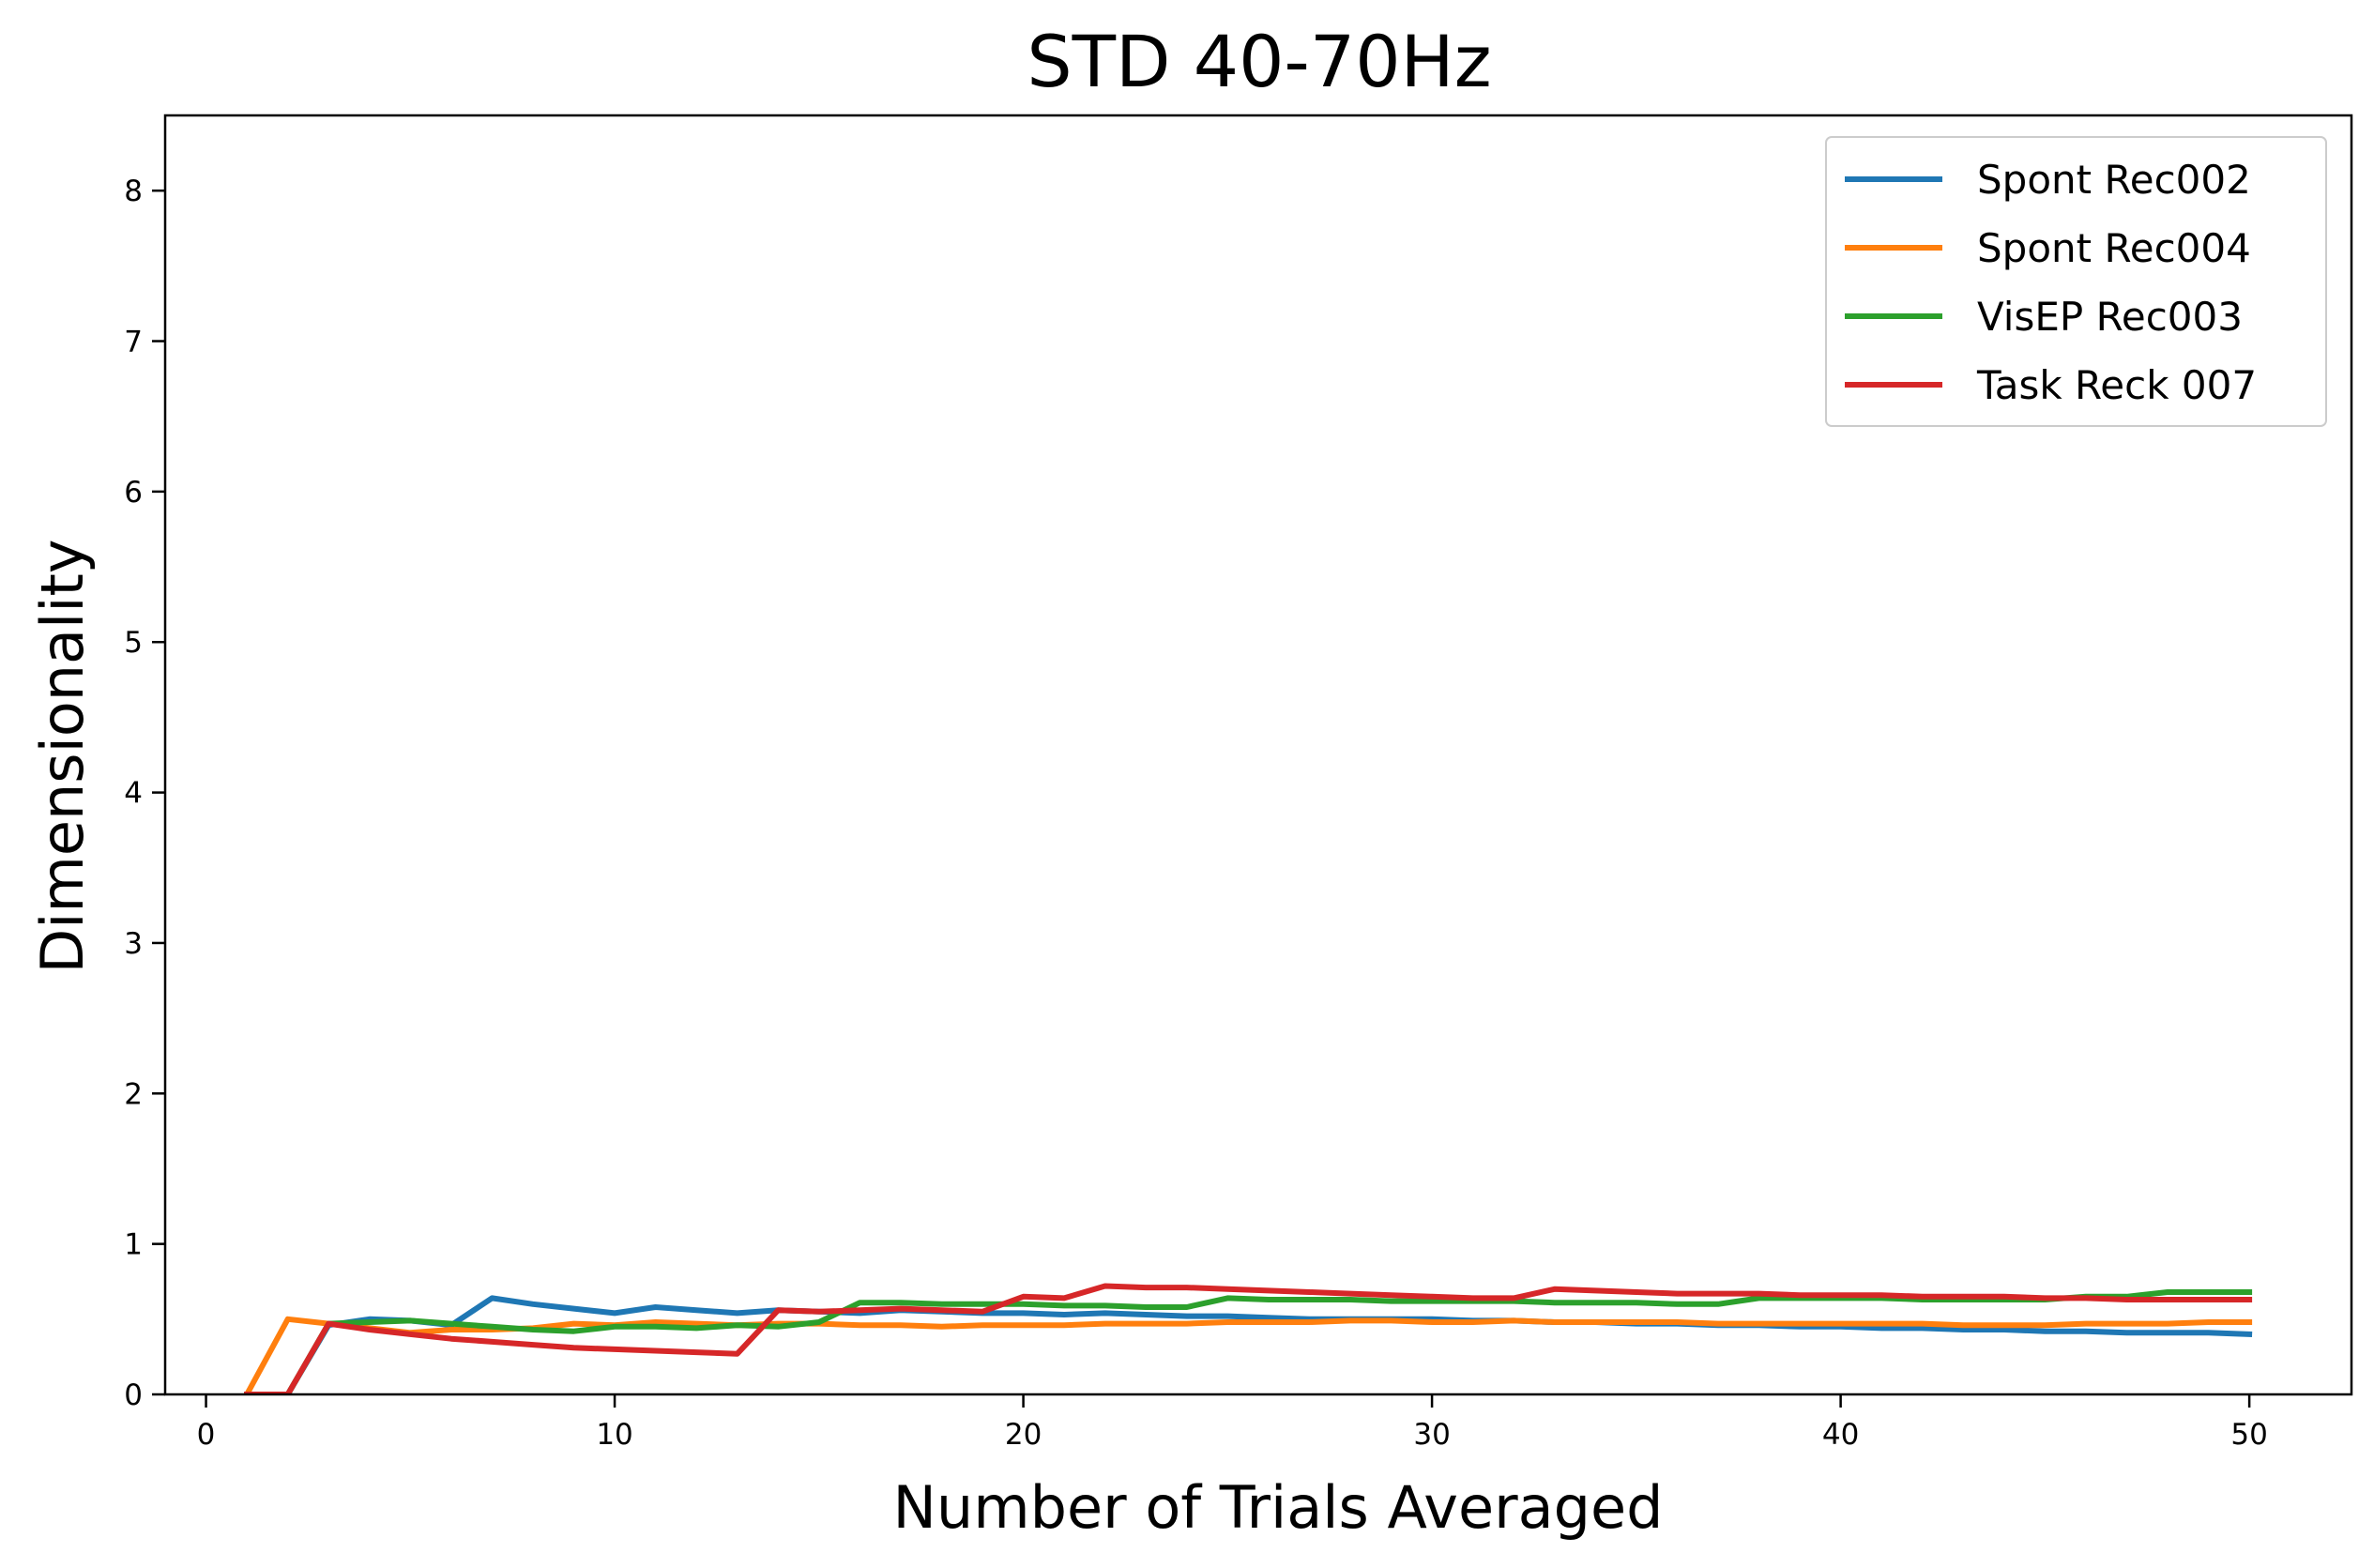 The image size is (2374, 1568). Describe the element at coordinates (2249, 1435) in the screenshot. I see `x-tick-label: 50` at that location.